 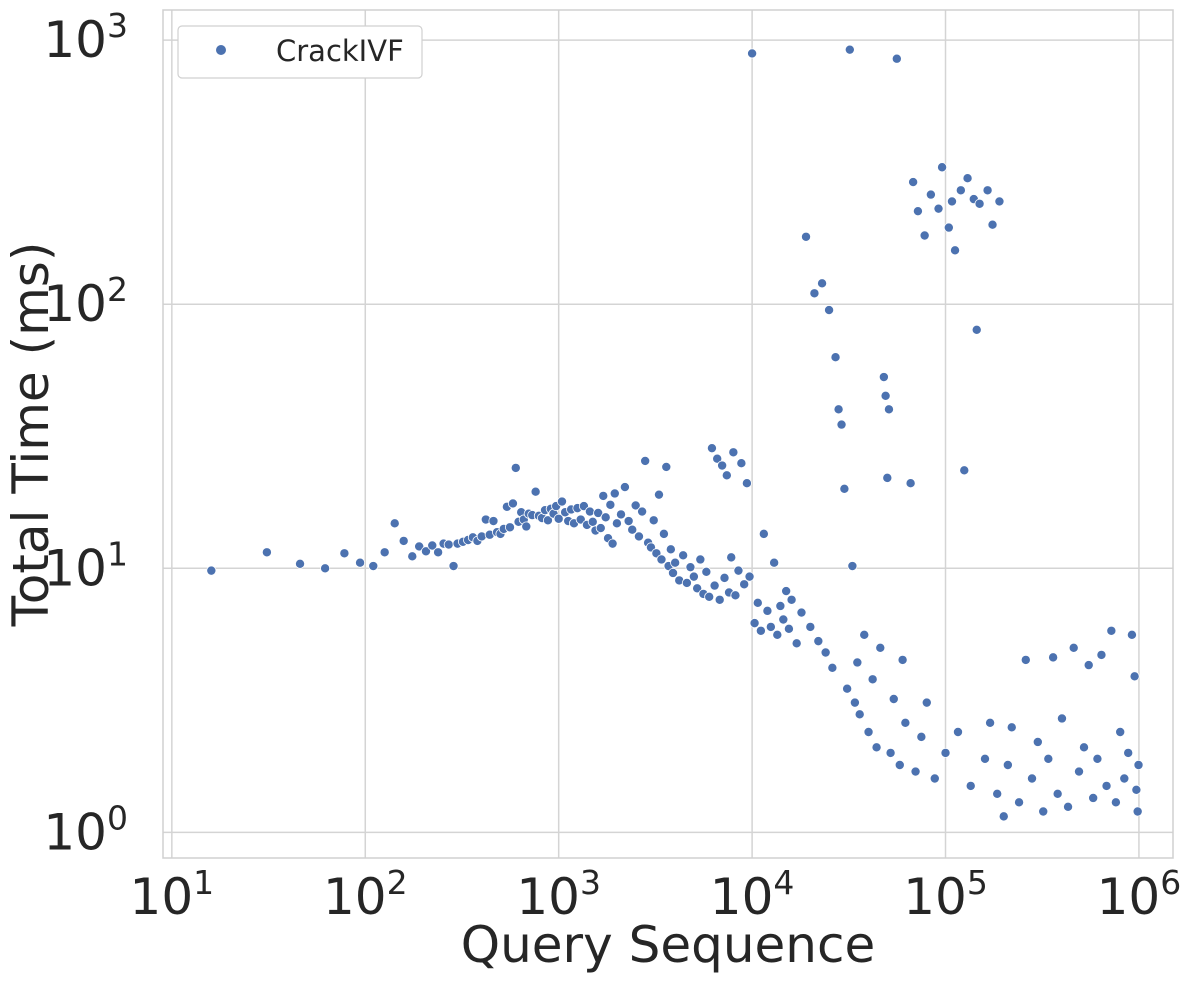 I want to click on legend-marker, so click(x=221, y=50).